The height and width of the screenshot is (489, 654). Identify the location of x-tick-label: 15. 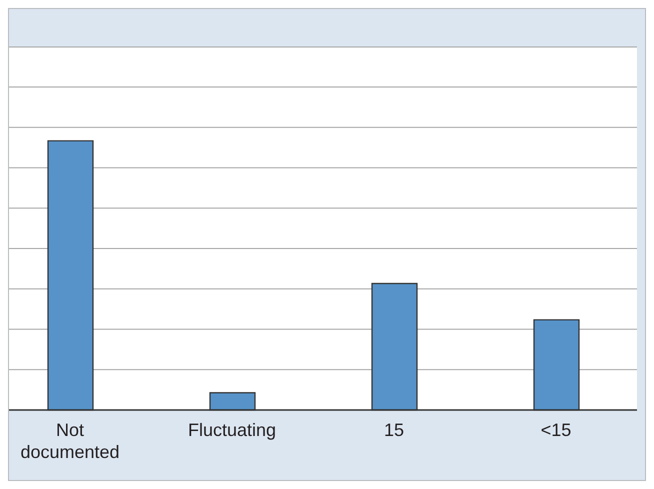
(394, 430).